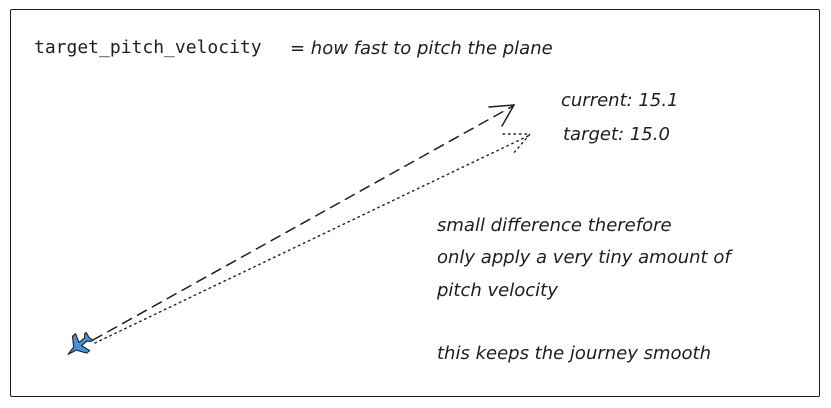  Describe the element at coordinates (554, 225) in the screenshot. I see `note-line-1: small difference therefore` at that location.